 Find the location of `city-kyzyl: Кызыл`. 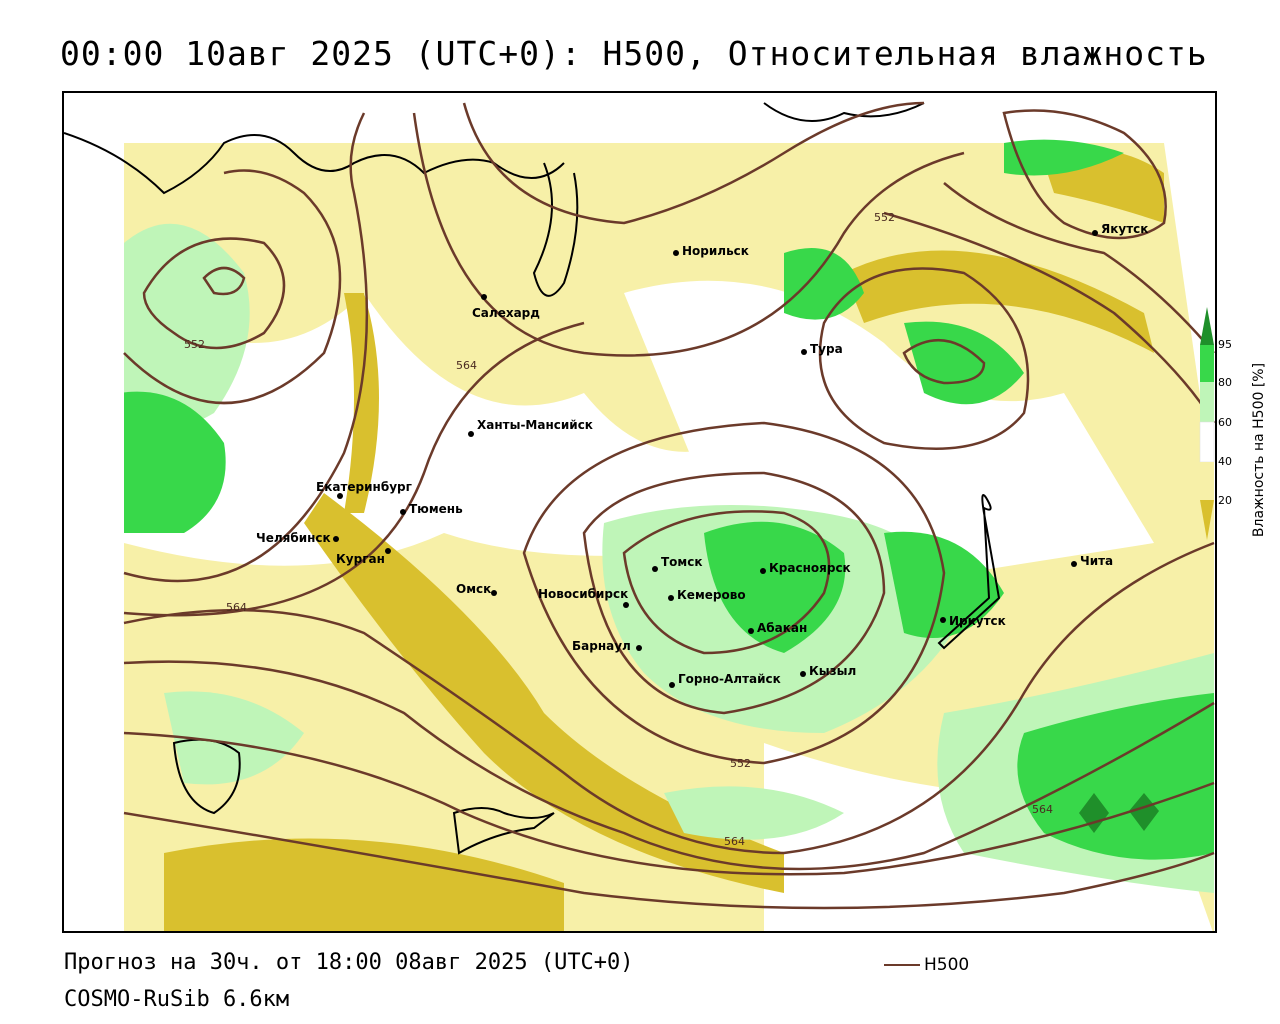

city-kyzyl: Кызыл is located at coordinates (828, 671).